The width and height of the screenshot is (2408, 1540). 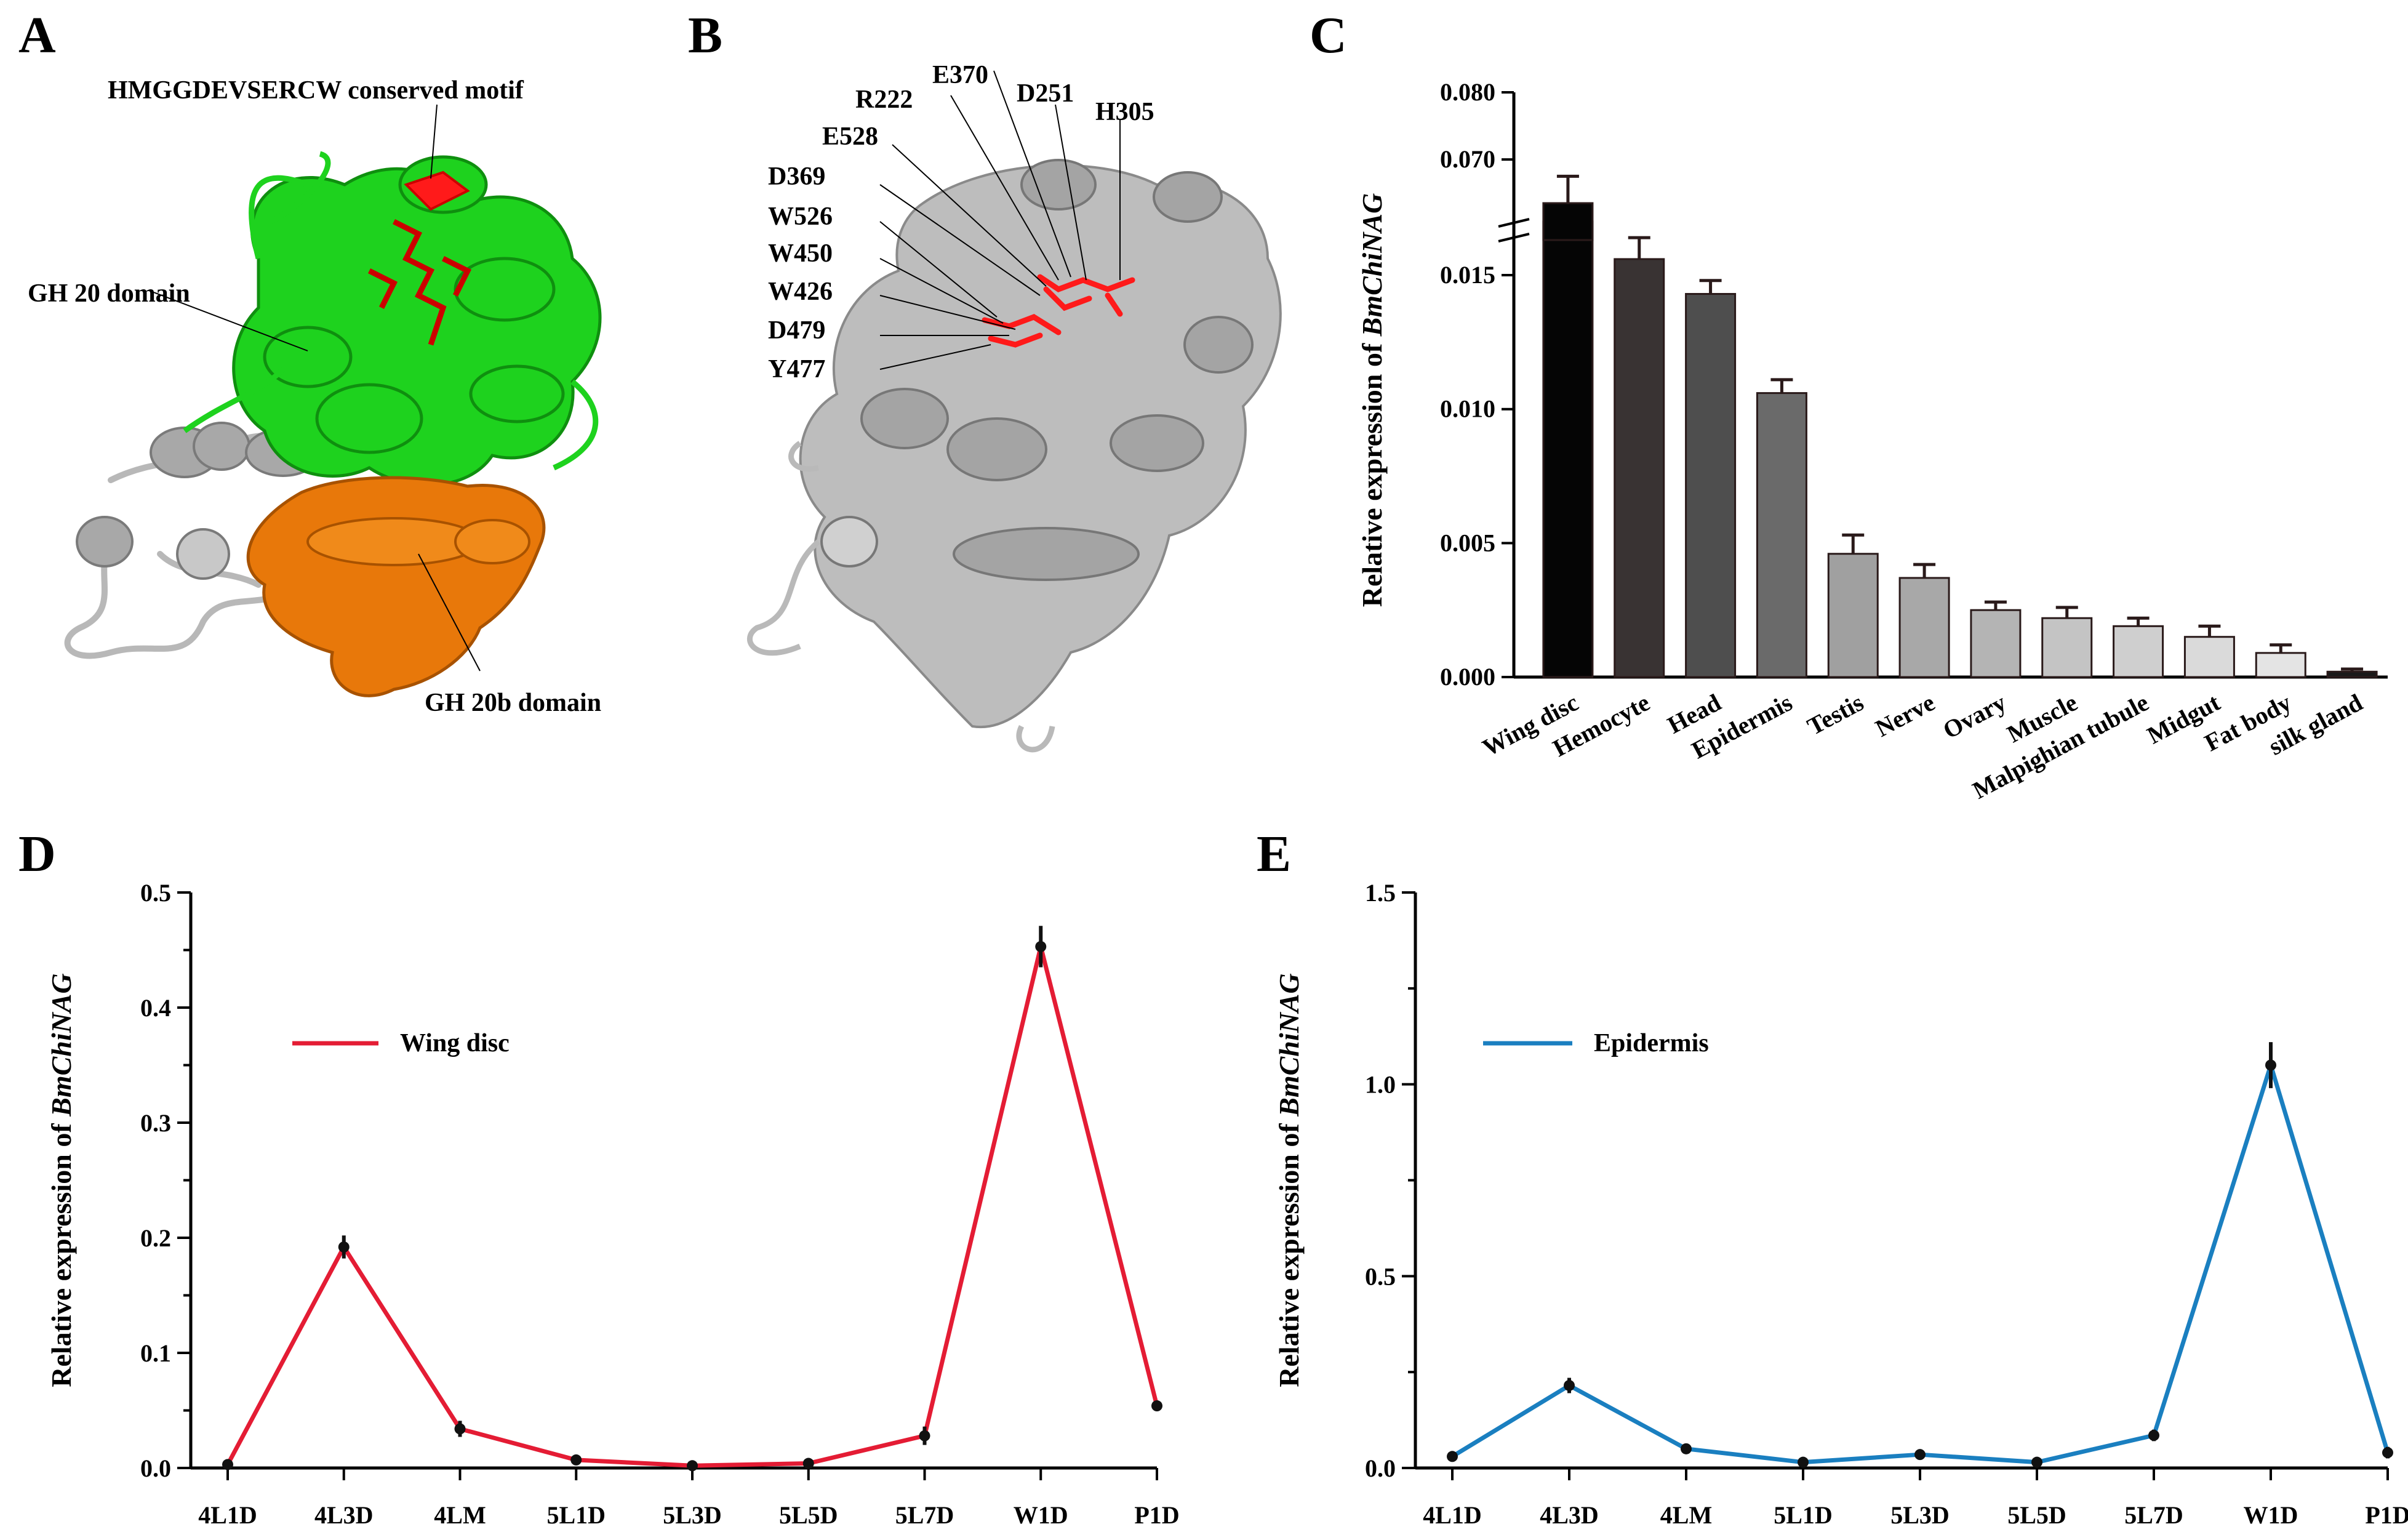 I want to click on chart-e-ytick-label: 0.5, so click(x=1380, y=1276).